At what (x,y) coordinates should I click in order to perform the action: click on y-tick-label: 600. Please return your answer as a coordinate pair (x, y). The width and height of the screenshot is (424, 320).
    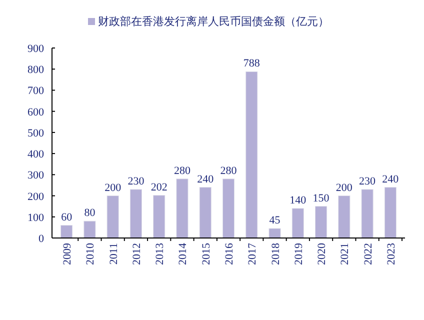
    Looking at the image, I should click on (36, 112).